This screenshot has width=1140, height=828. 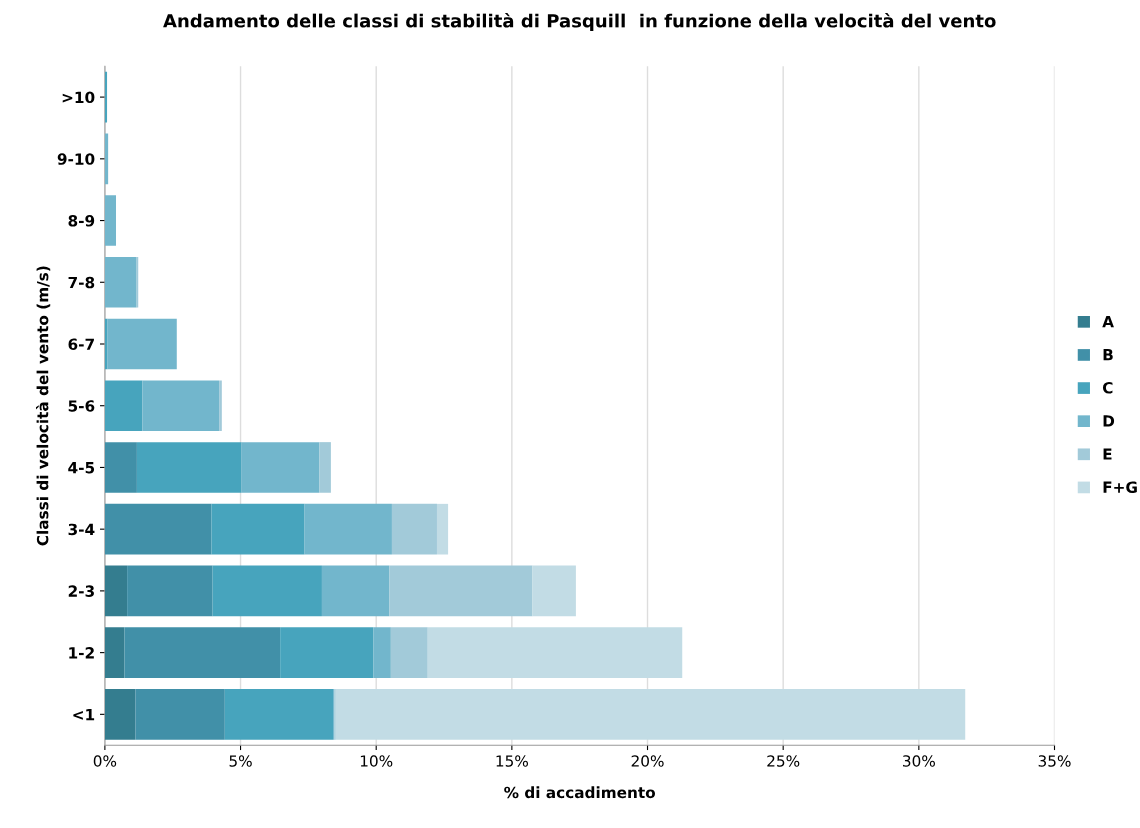 I want to click on y-tick-label: 6-7, so click(x=81, y=344).